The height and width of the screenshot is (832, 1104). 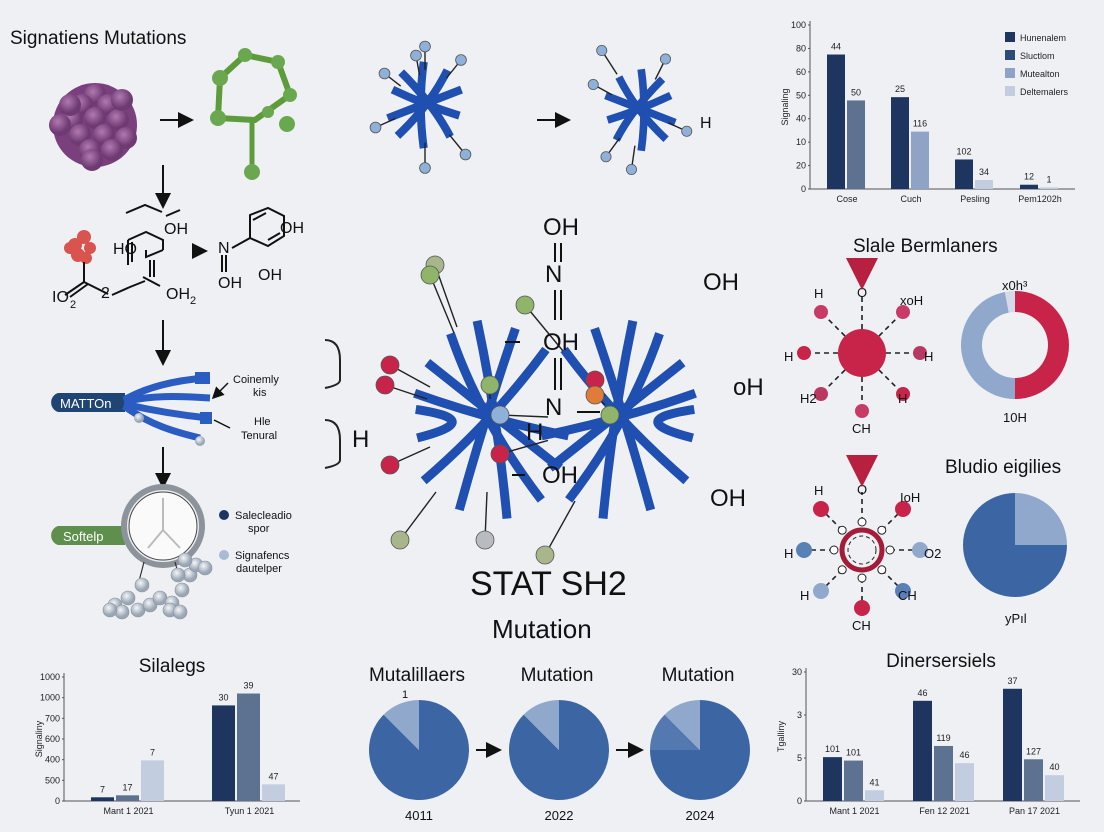 I want to click on y-tick-label: 20, so click(x=801, y=166).